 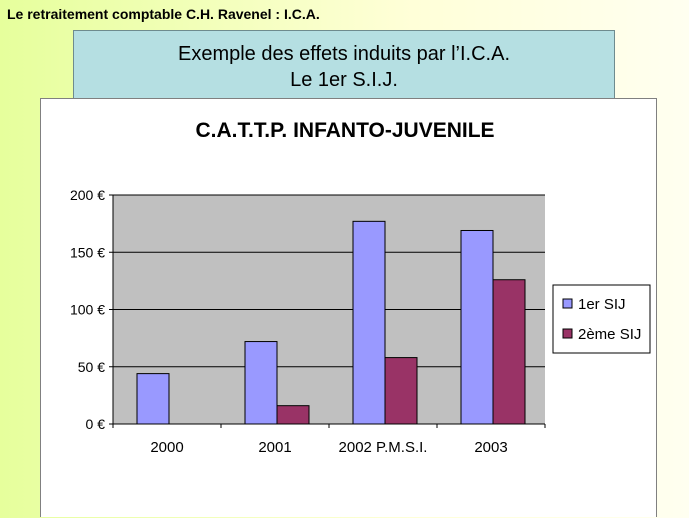 What do you see at coordinates (344, 80) in the screenshot?
I see `slide-title-line-2: Le 1er S.I.J.` at bounding box center [344, 80].